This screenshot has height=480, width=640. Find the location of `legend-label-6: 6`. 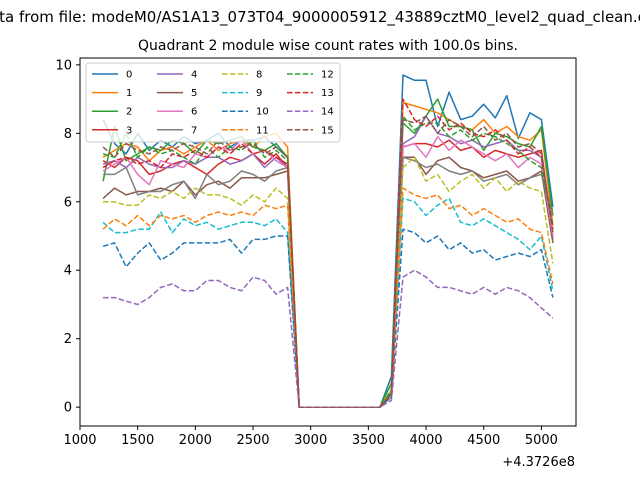

legend-label-6: 6 is located at coordinates (194, 112).